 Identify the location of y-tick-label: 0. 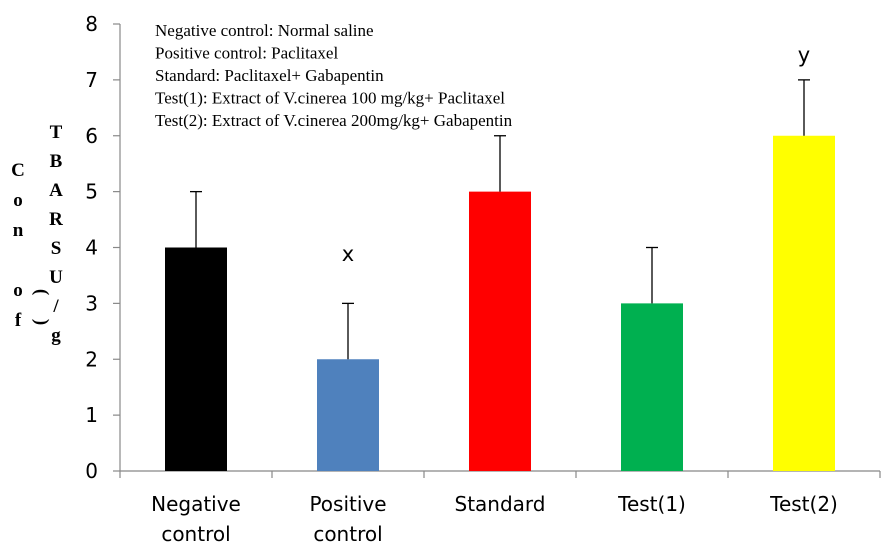
(91, 471).